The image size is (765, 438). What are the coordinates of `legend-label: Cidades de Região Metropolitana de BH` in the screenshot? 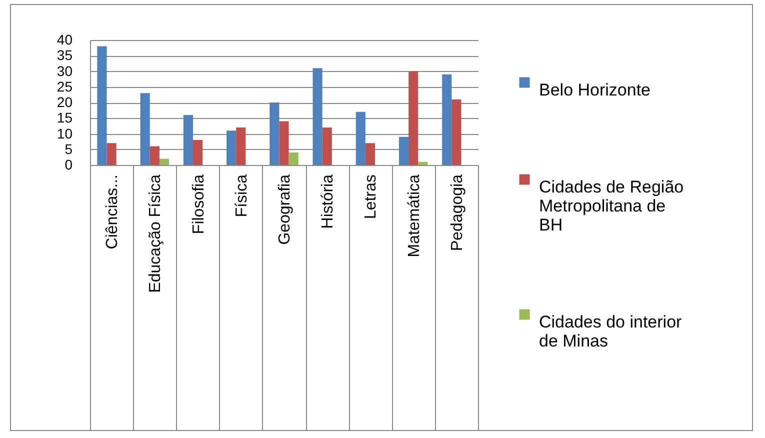 It's located at (611, 206).